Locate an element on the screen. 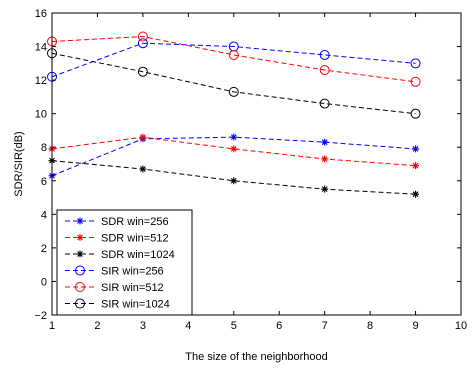 The image size is (472, 371). legend-label: SIR win=1024 is located at coordinates (135, 305).